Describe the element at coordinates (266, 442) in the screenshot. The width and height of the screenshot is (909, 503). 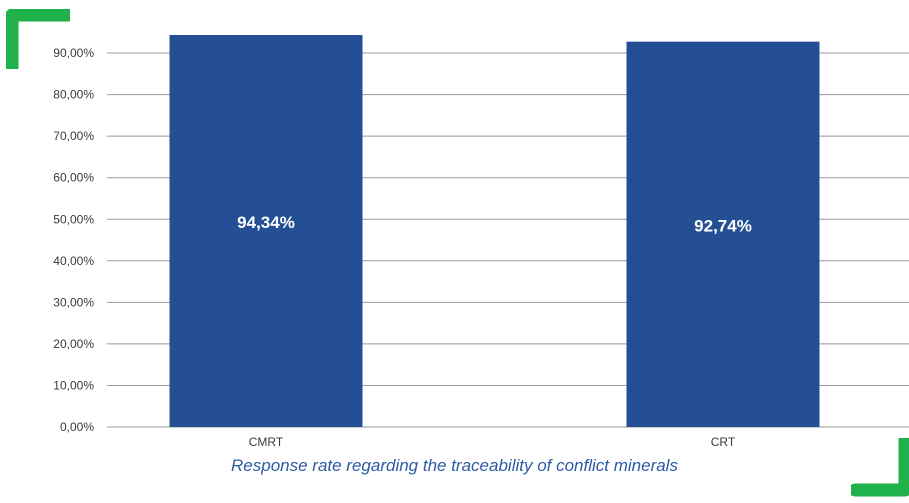
I see `x-tick-label: CMRT` at that location.